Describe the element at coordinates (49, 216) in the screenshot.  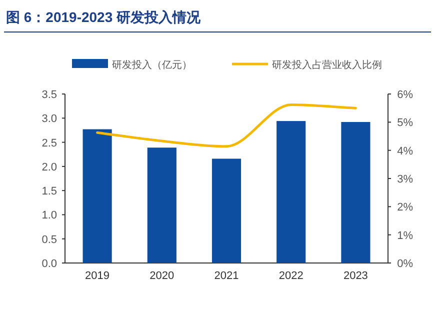
I see `y-tick-label: 1.0` at that location.